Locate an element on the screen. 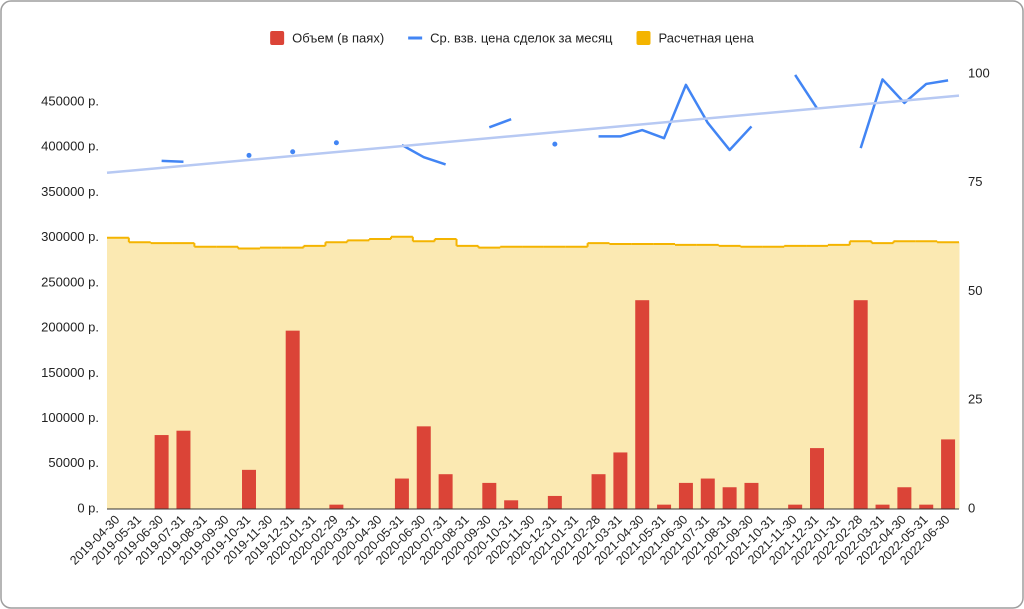 Image resolution: width=1024 pixels, height=609 pixels. trendline is located at coordinates (533, 134).